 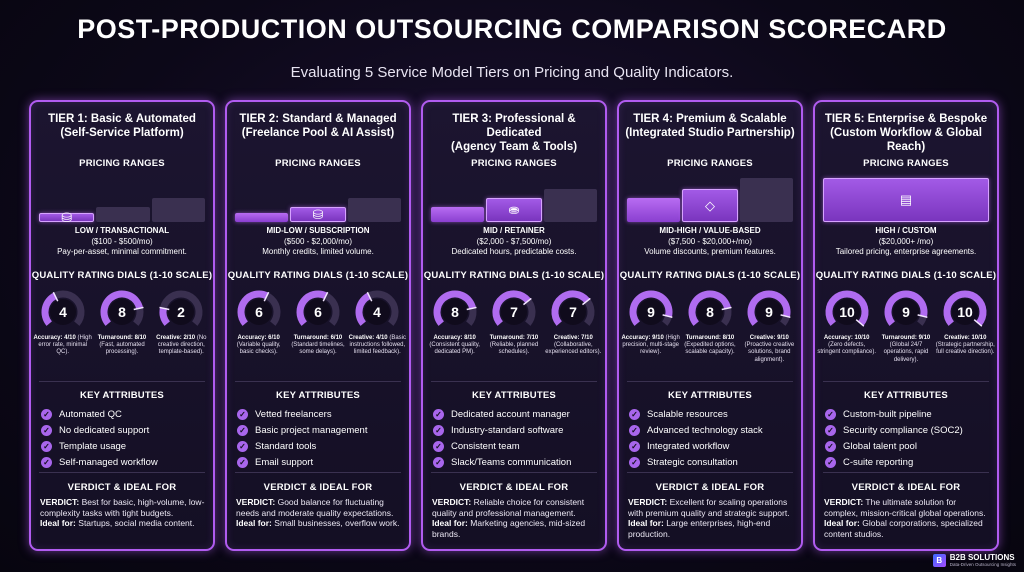 I want to click on list-item: ✓ Scalable resources, so click(x=713, y=414).